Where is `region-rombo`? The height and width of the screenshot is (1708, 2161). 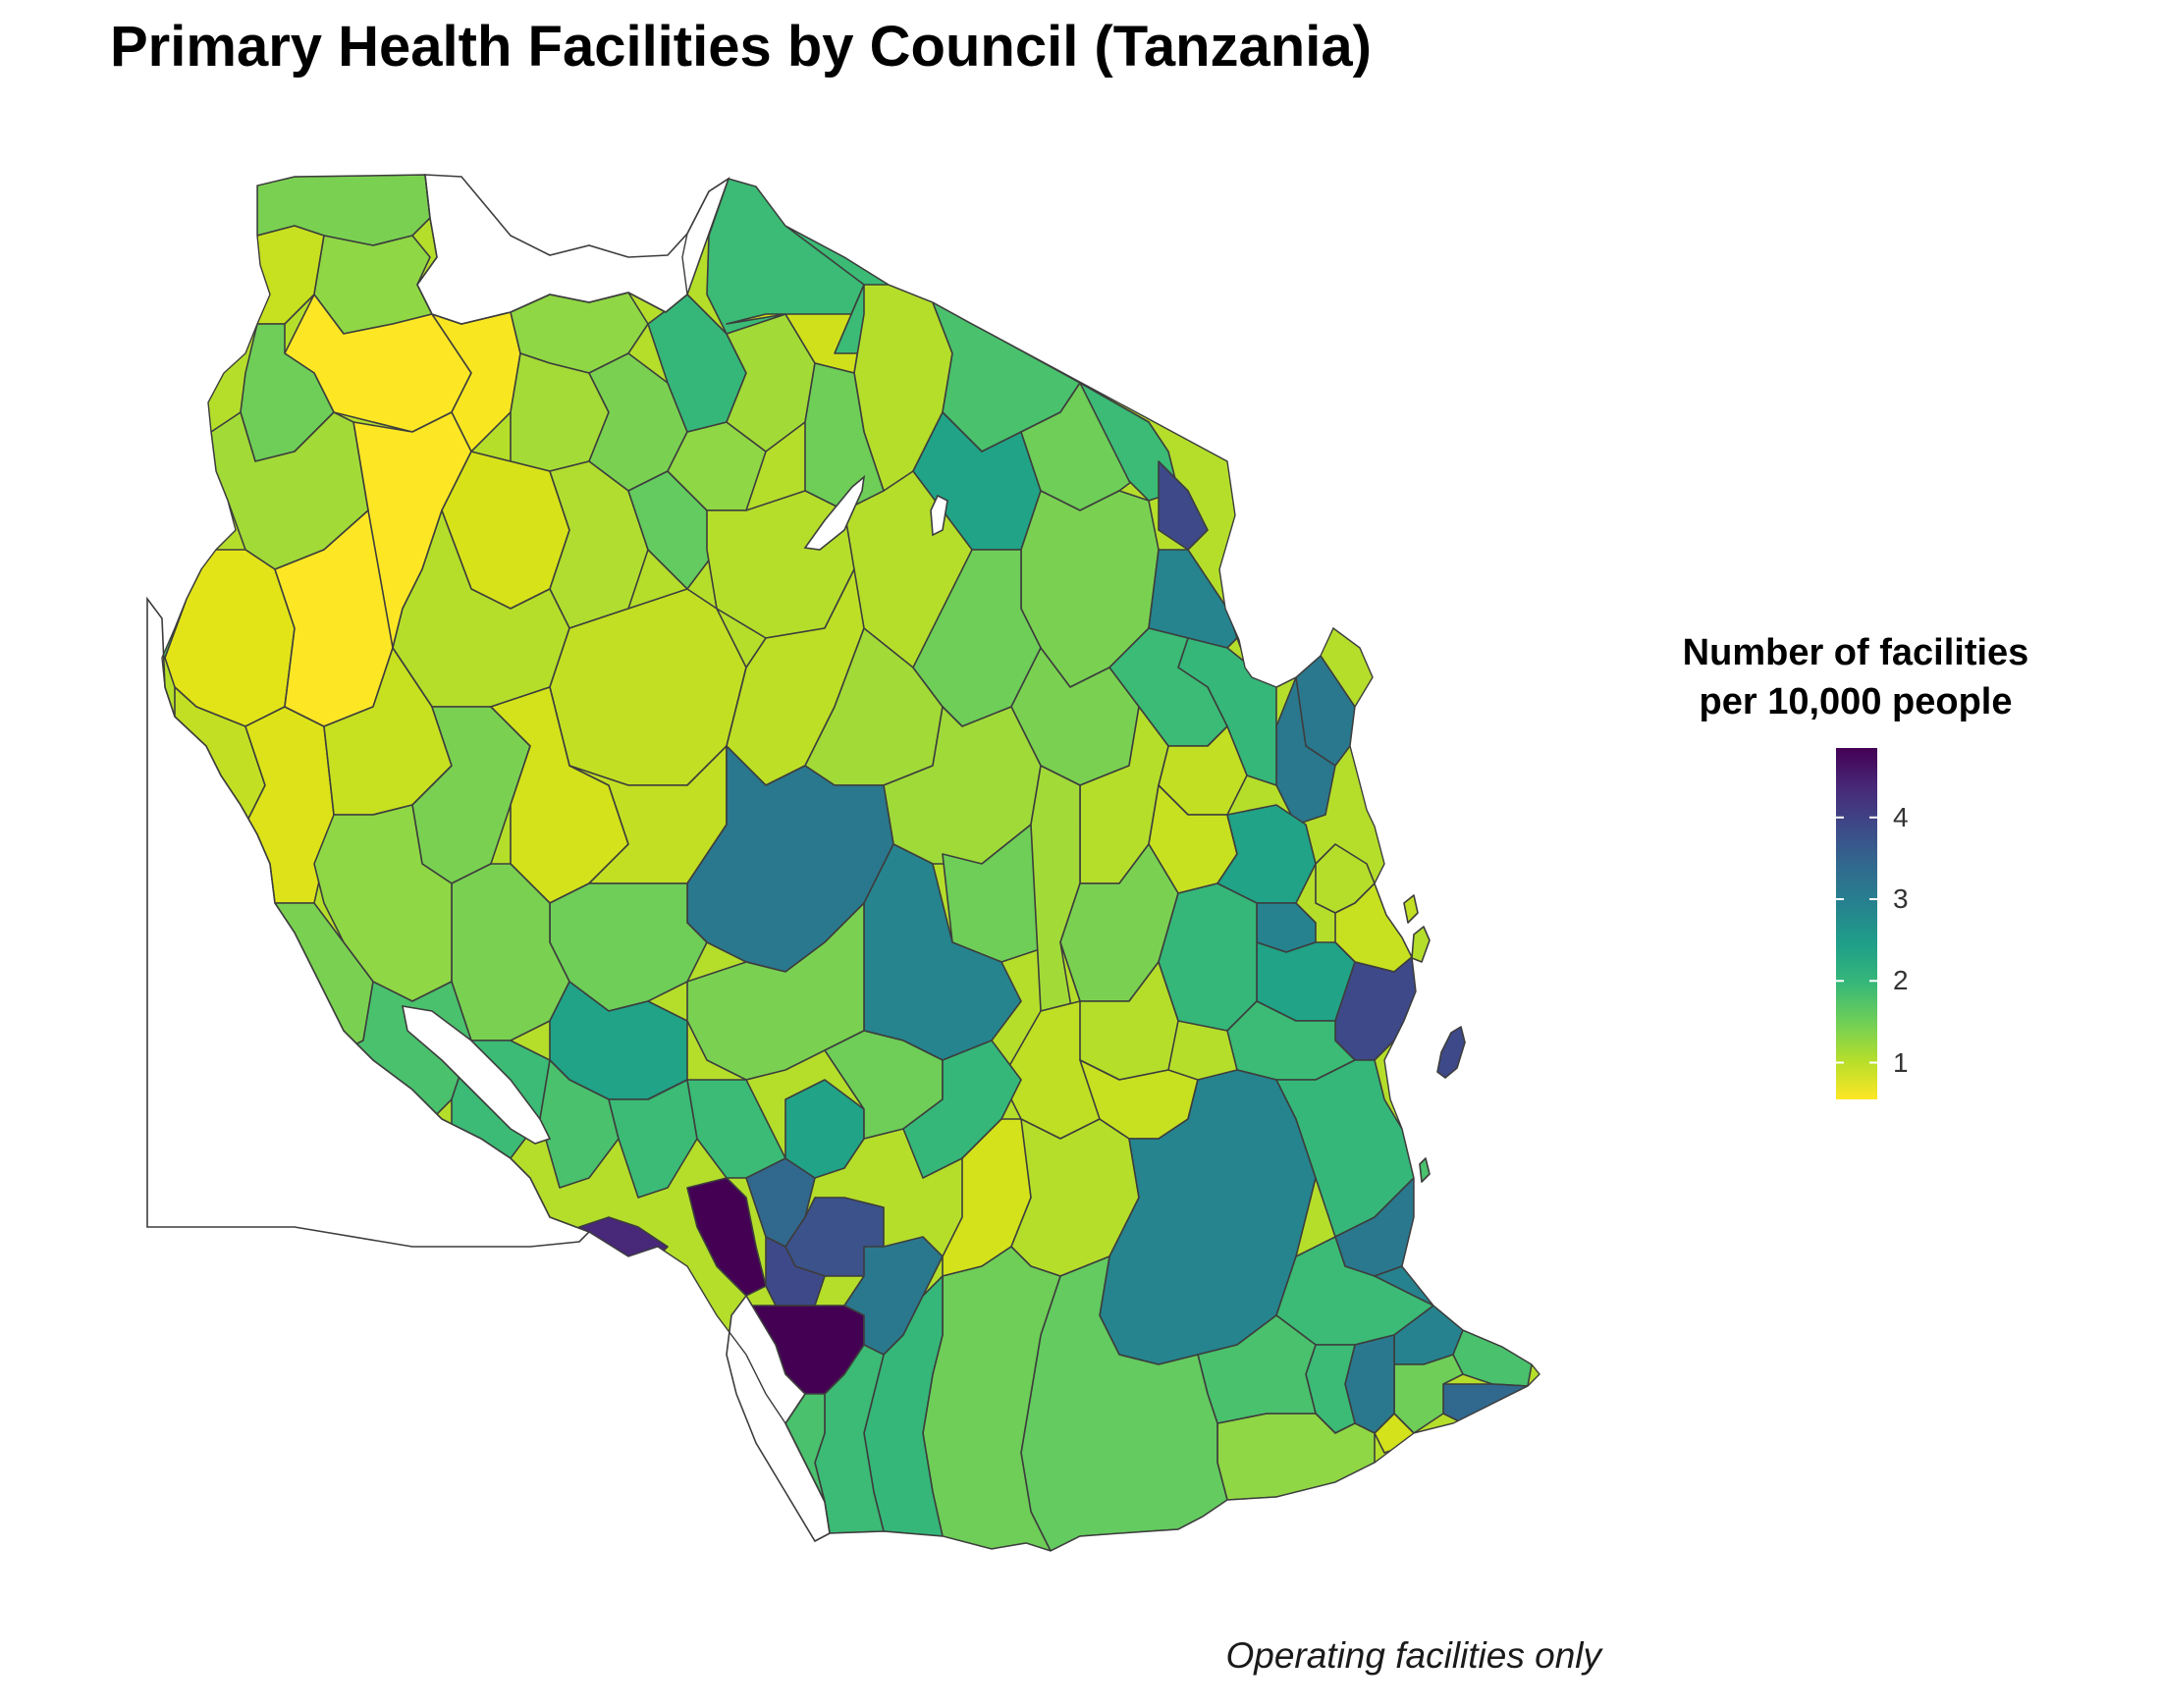
region-rombo is located at coordinates (1183, 505).